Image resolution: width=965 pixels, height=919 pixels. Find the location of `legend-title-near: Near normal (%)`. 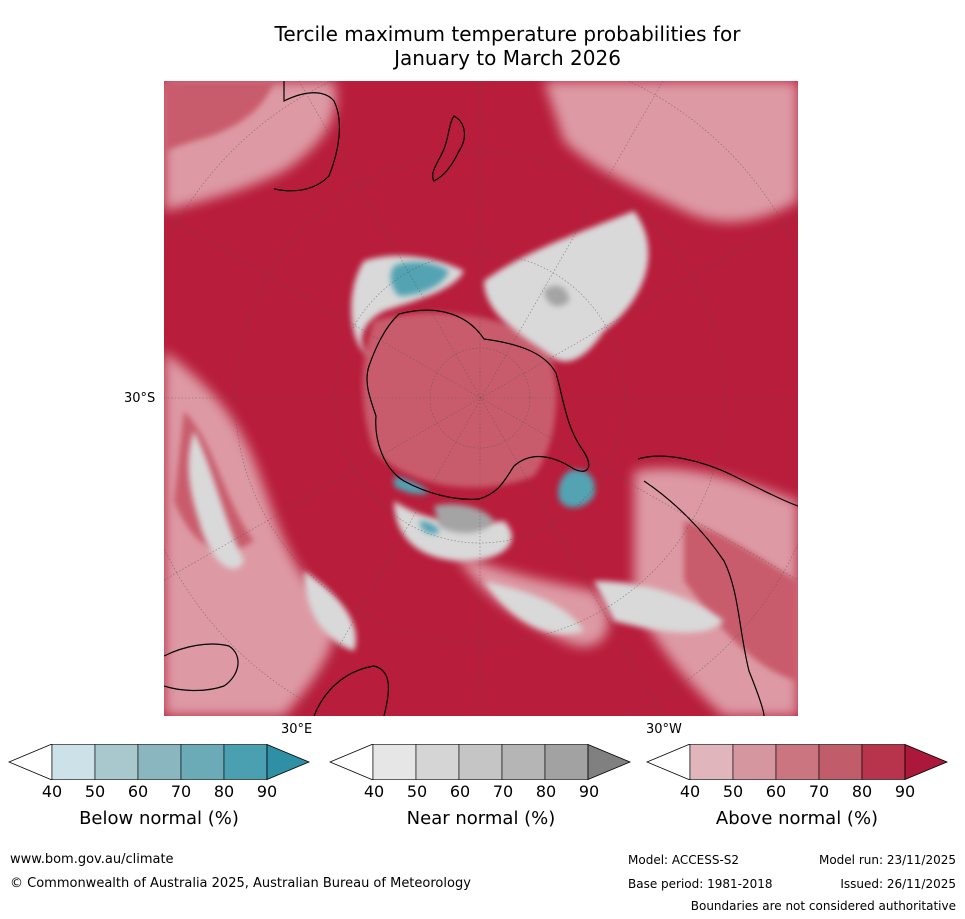

legend-title-near: Near normal (%) is located at coordinates (481, 818).